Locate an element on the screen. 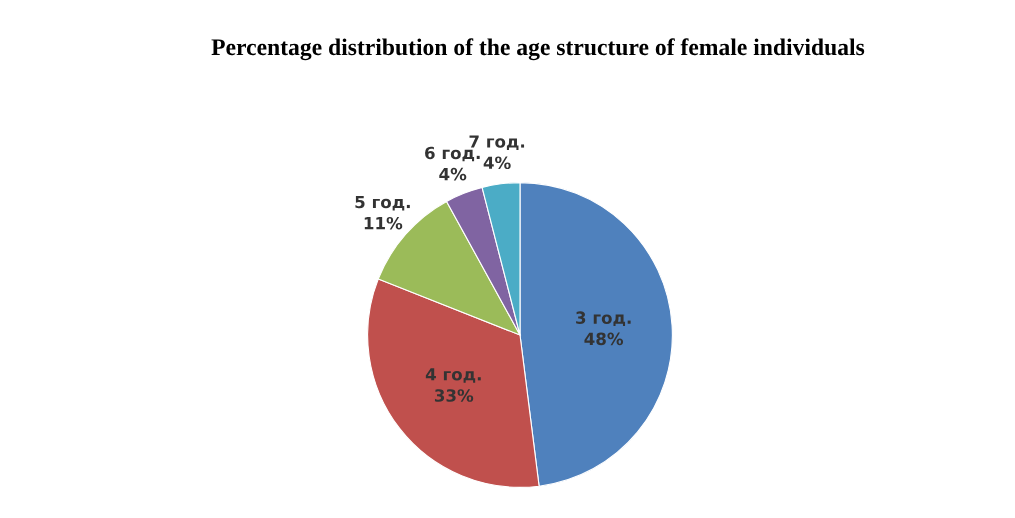 This screenshot has width=1015, height=518. data-label: 48% is located at coordinates (604, 339).